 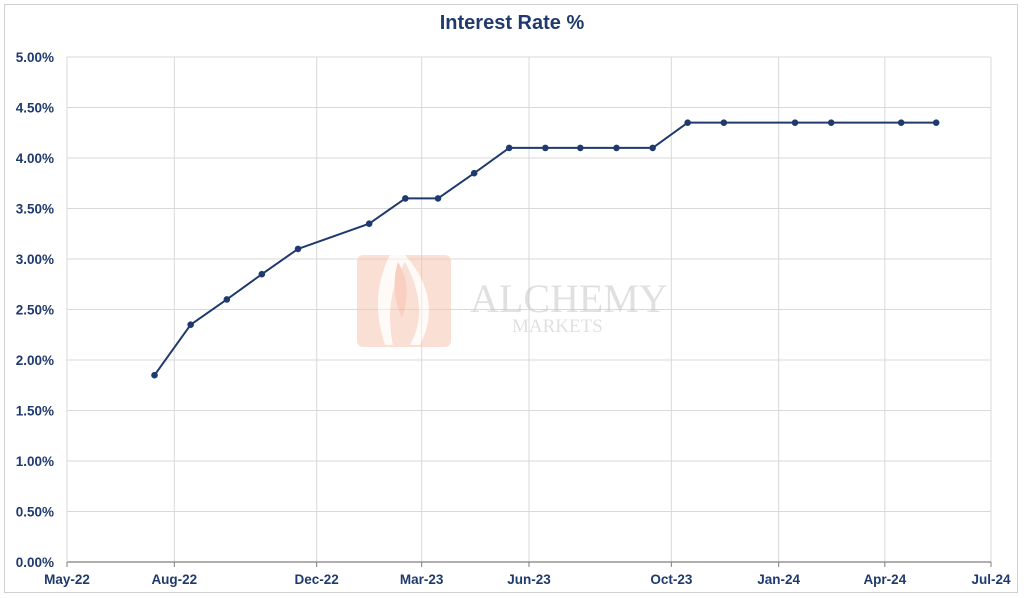 What do you see at coordinates (35, 360) in the screenshot?
I see `y-tick-label: 2.00%` at bounding box center [35, 360].